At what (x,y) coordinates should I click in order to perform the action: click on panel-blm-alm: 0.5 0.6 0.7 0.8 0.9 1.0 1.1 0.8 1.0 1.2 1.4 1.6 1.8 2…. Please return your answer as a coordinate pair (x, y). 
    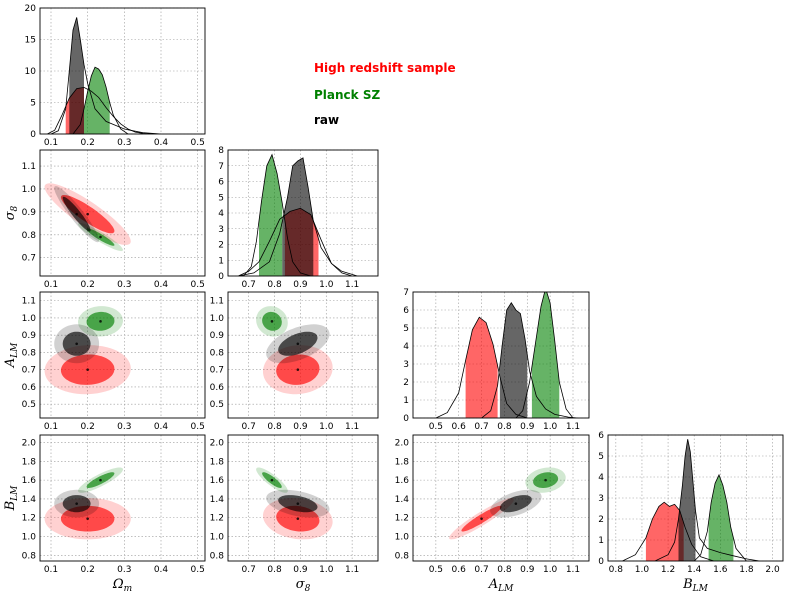
    Looking at the image, I should click on (492, 513).